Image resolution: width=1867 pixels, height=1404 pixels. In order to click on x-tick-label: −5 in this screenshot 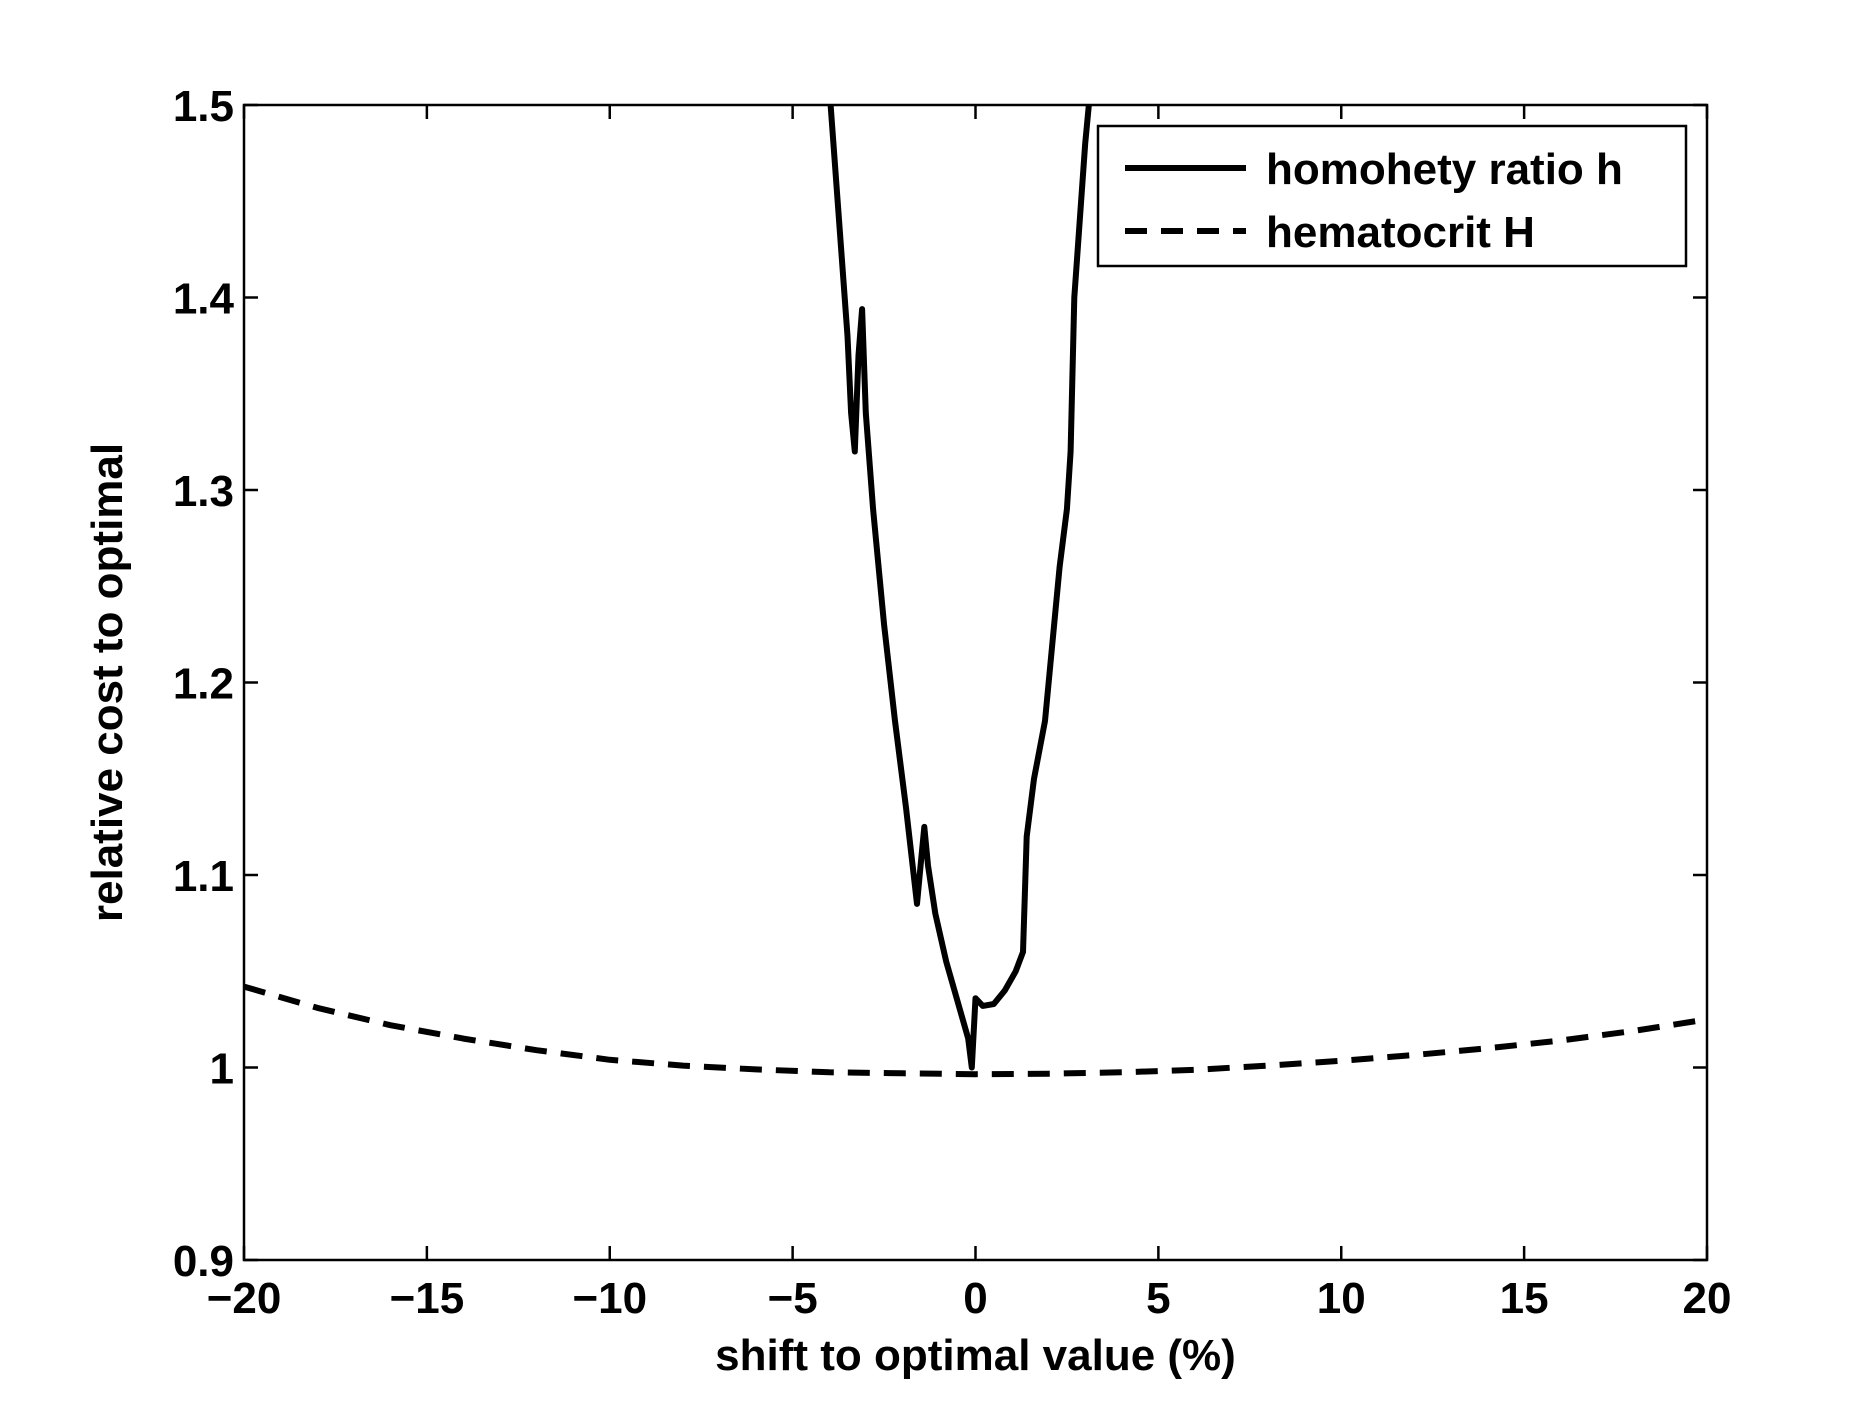, I will do `click(793, 1298)`.